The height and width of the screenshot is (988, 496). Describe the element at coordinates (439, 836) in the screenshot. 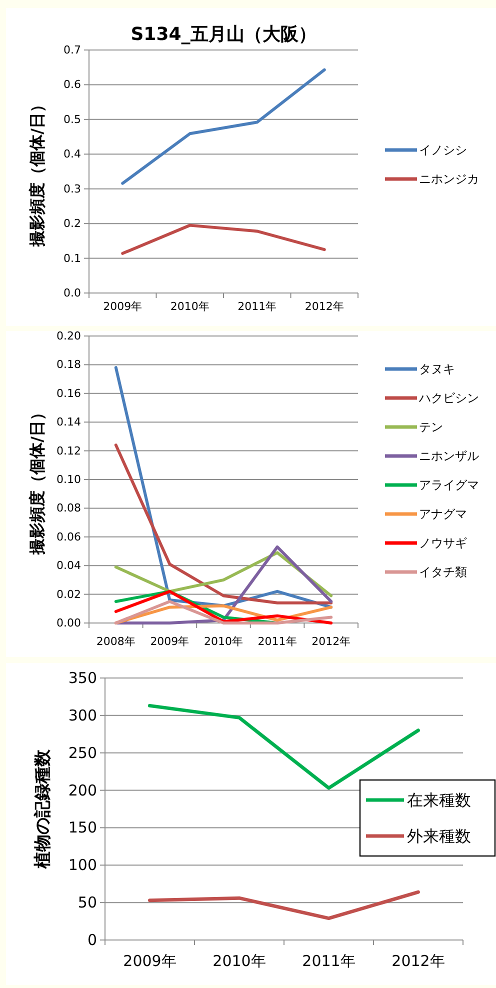

I see `legend-label: 外来種数` at that location.